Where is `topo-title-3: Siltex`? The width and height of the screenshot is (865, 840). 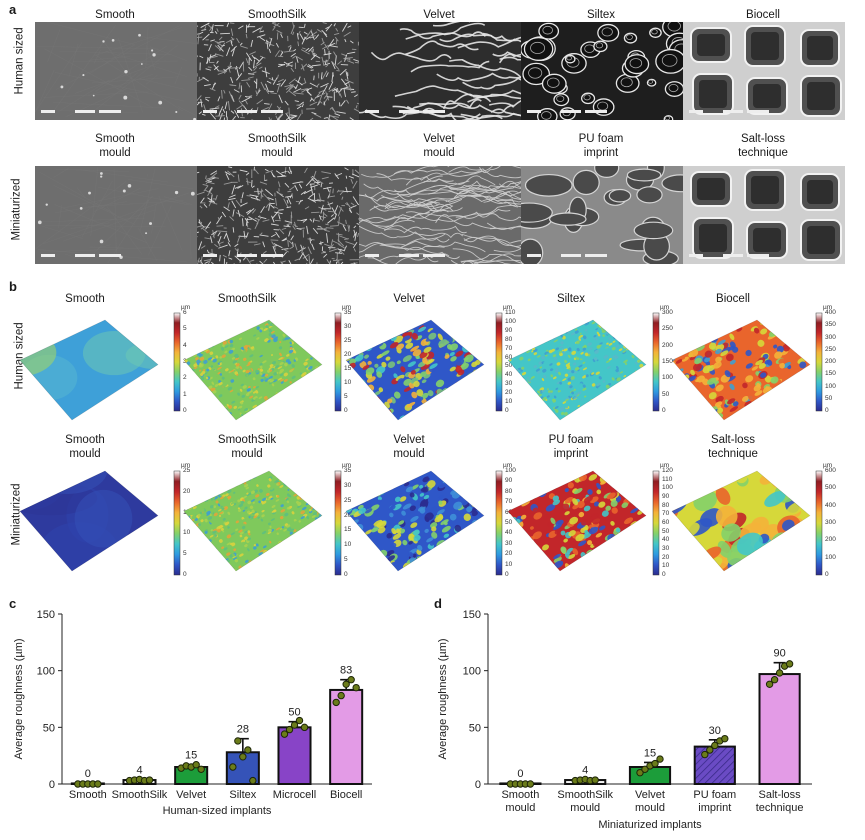
topo-title-3: Siltex is located at coordinates (571, 299).